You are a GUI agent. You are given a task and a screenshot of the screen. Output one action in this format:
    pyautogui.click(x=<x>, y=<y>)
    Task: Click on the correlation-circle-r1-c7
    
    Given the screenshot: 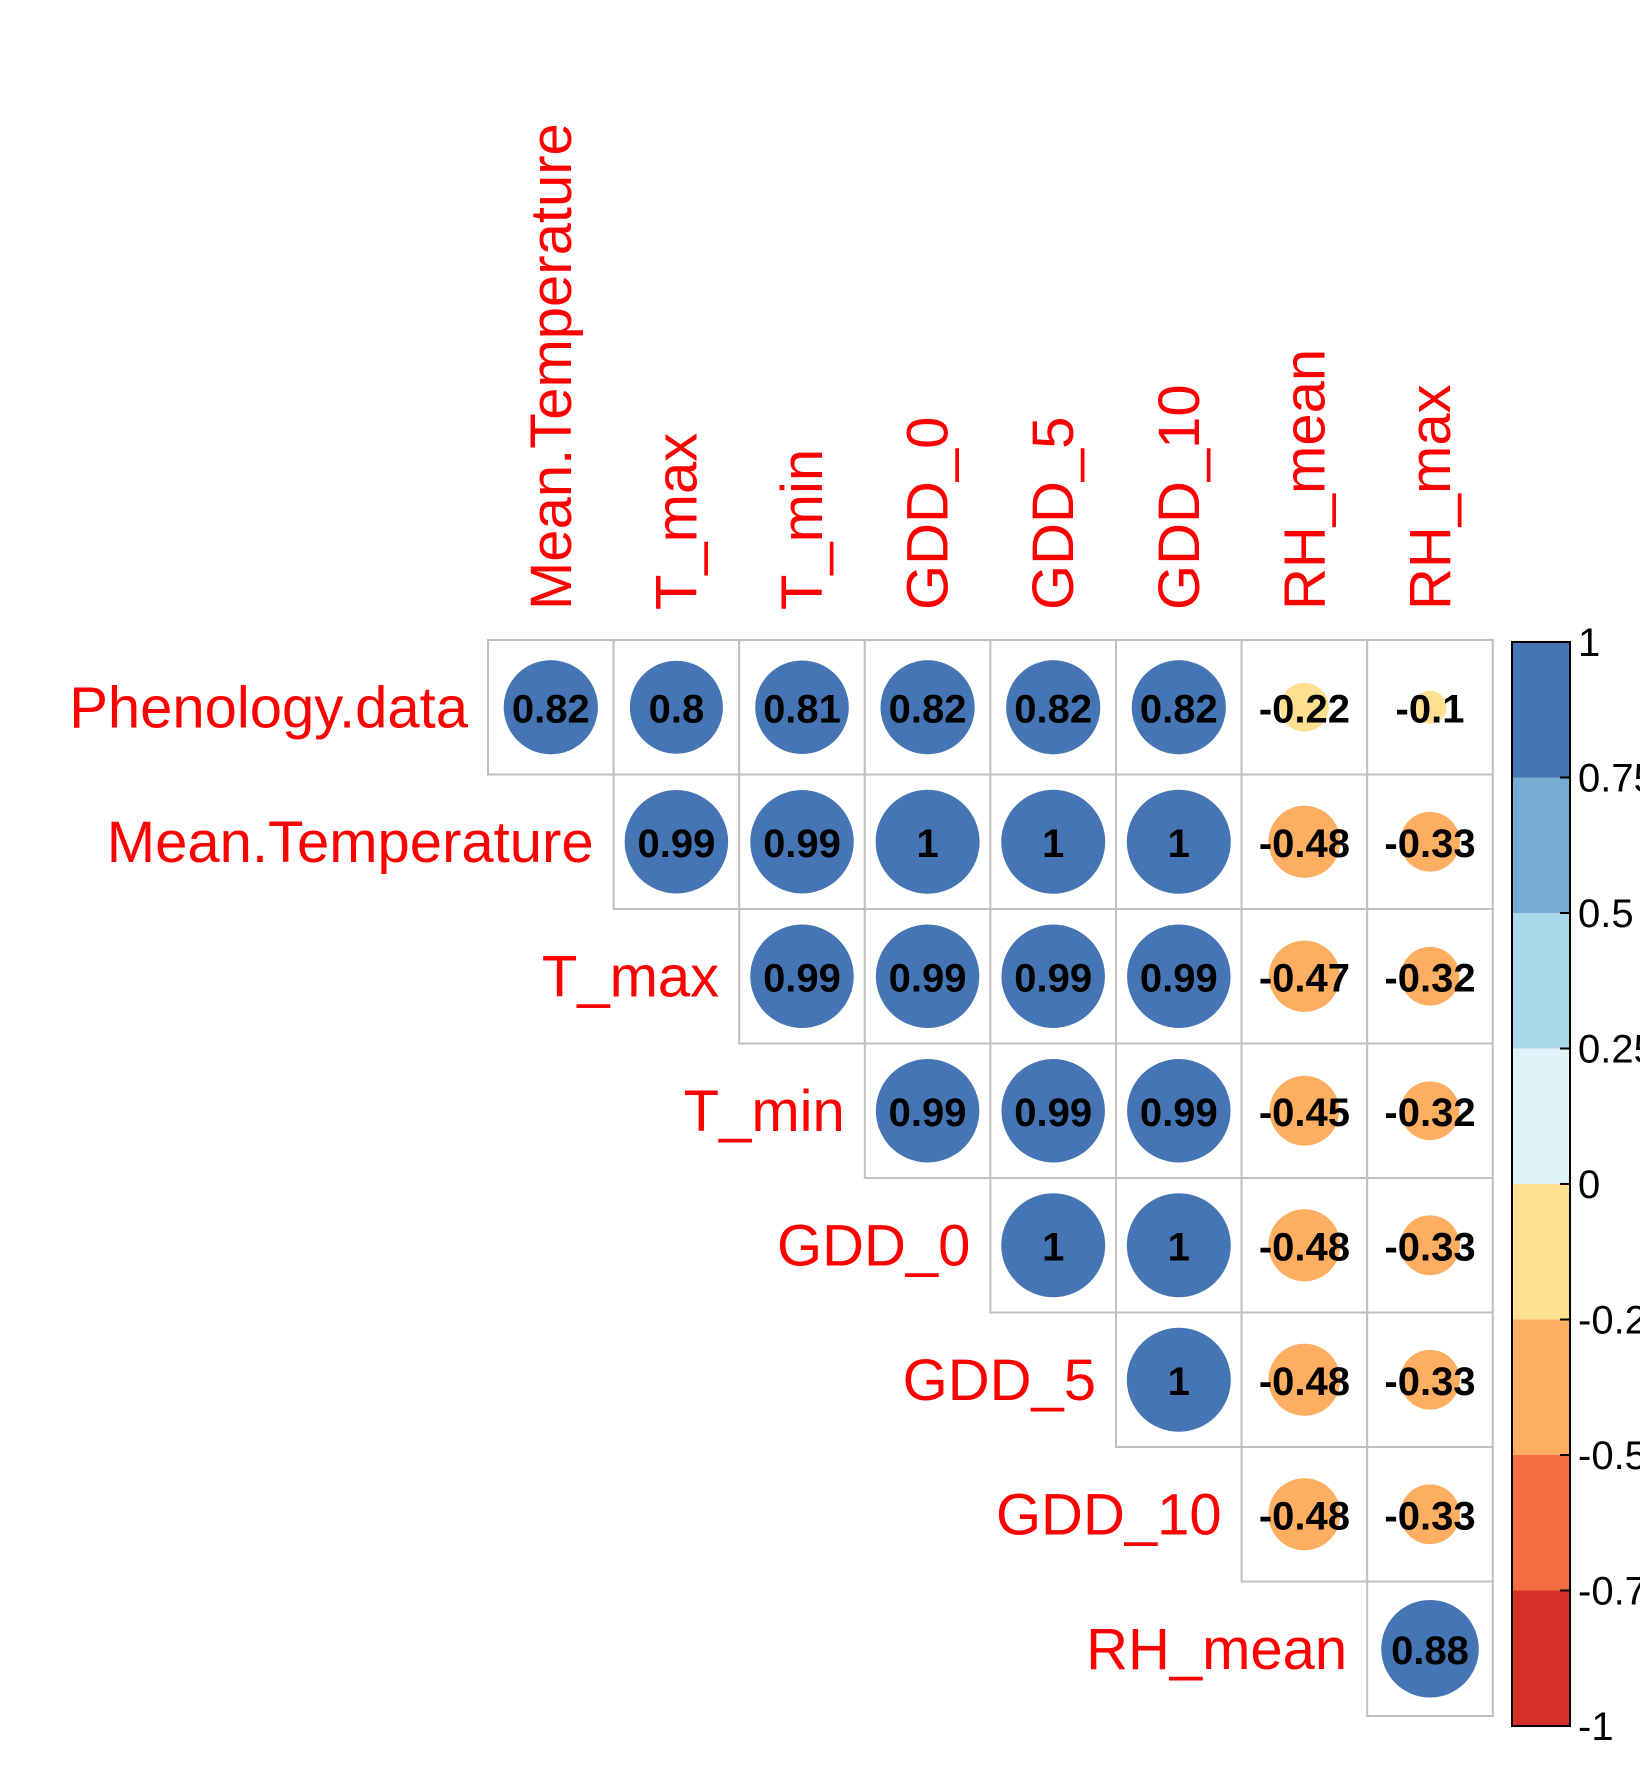 What is the action you would take?
    pyautogui.click(x=1430, y=841)
    